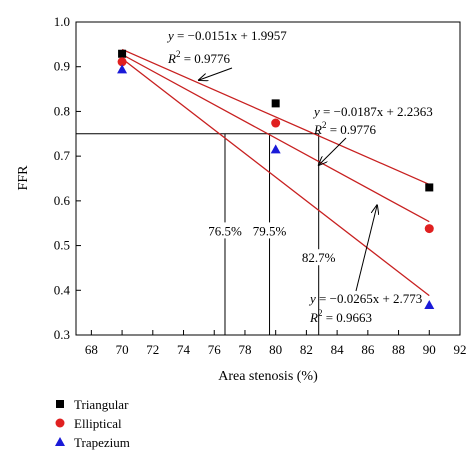 This screenshot has width=474, height=470. What do you see at coordinates (102, 442) in the screenshot?
I see `legend-label: Trapezium` at bounding box center [102, 442].